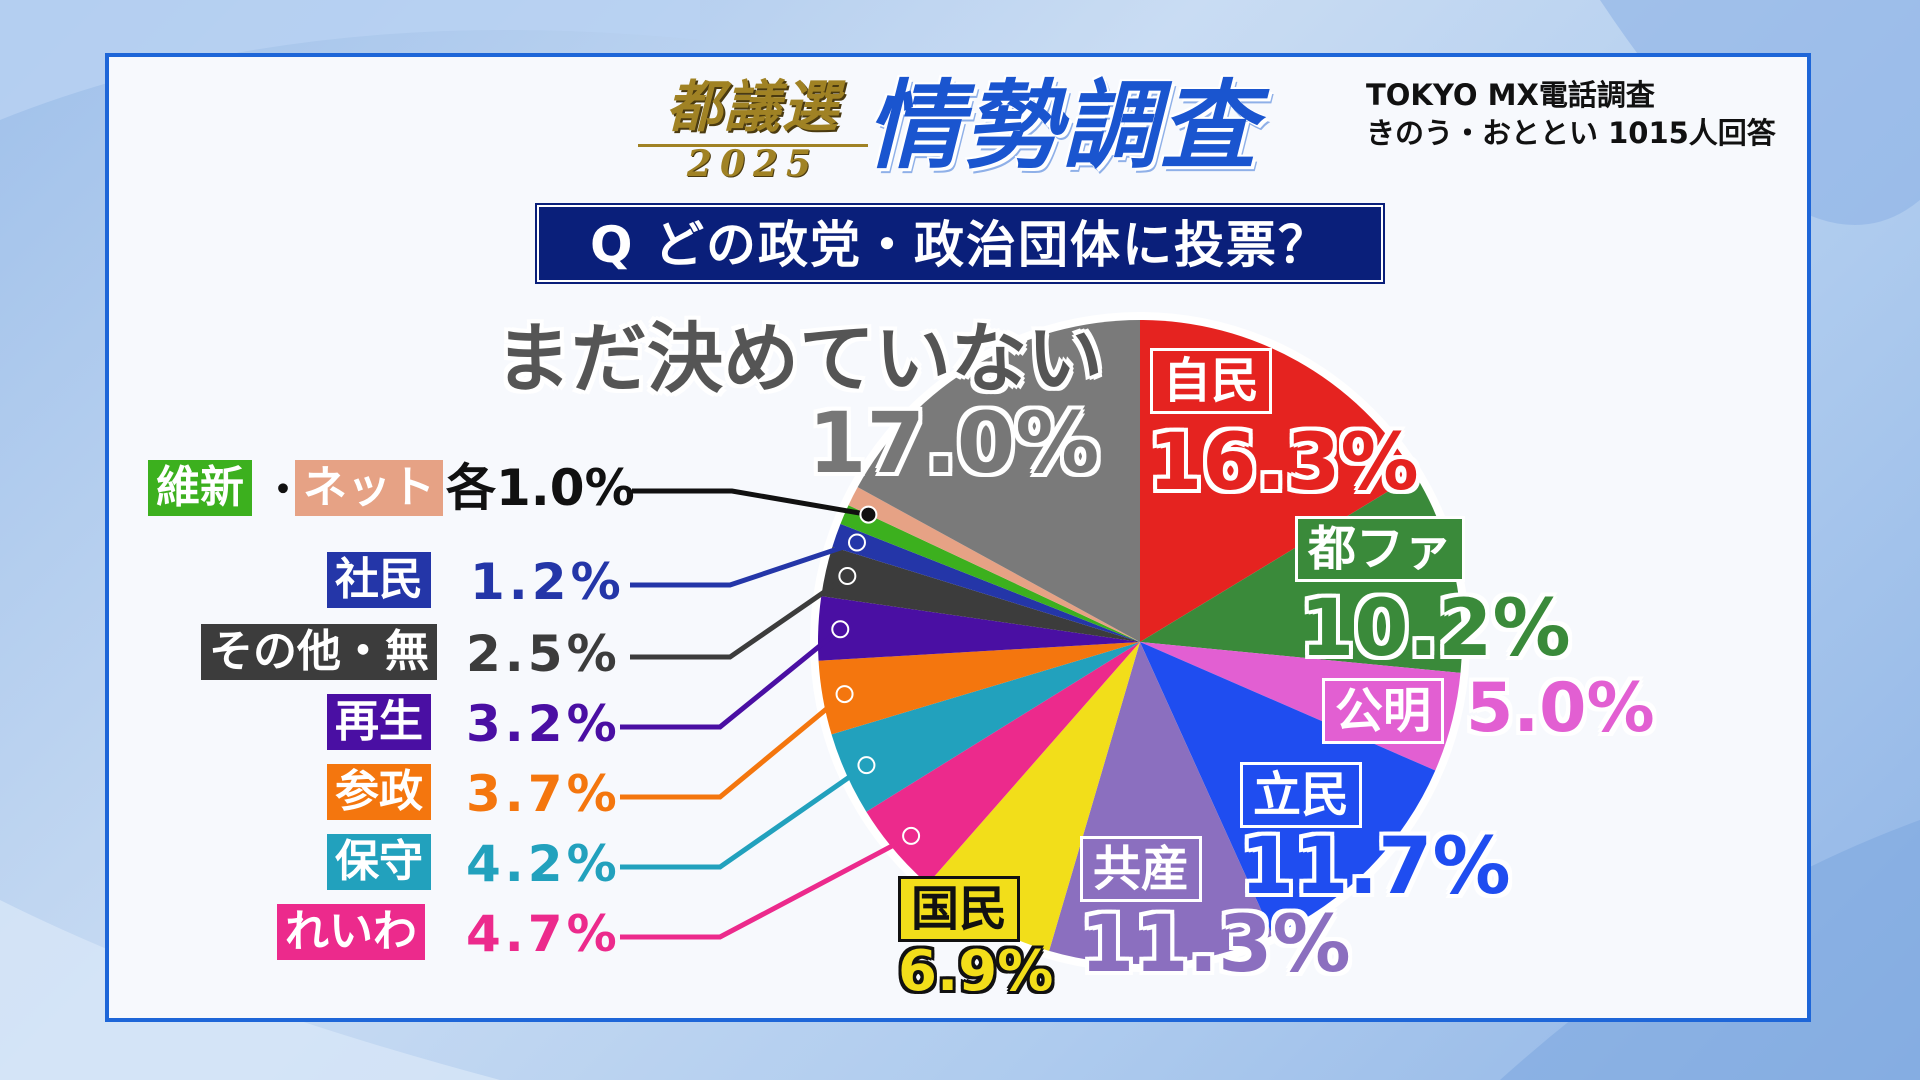  What do you see at coordinates (379, 792) in the screenshot?
I see `label-sansei-name: 参政` at bounding box center [379, 792].